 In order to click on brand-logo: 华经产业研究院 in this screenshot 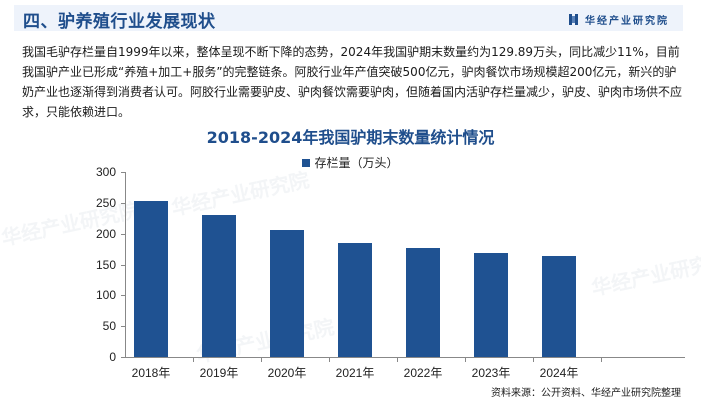, I will do `click(619, 19)`.